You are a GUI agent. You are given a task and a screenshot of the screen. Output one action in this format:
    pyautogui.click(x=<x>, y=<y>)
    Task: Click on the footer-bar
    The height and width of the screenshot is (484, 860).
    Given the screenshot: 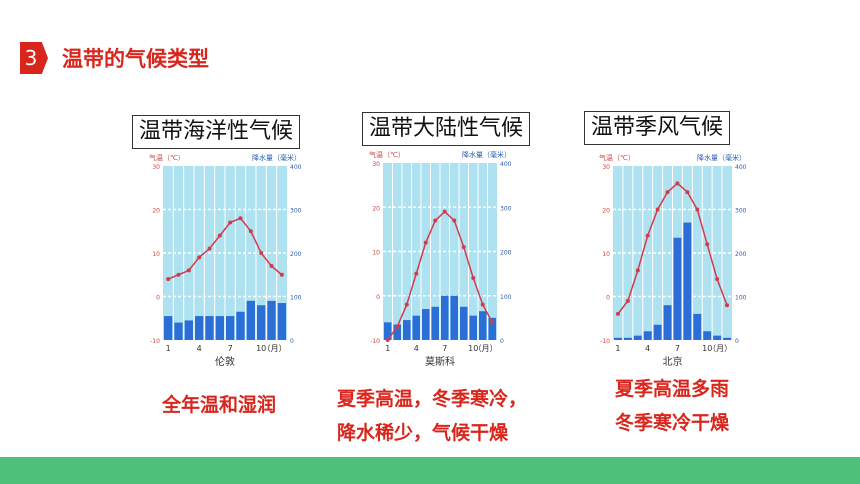 What is the action you would take?
    pyautogui.click(x=430, y=470)
    